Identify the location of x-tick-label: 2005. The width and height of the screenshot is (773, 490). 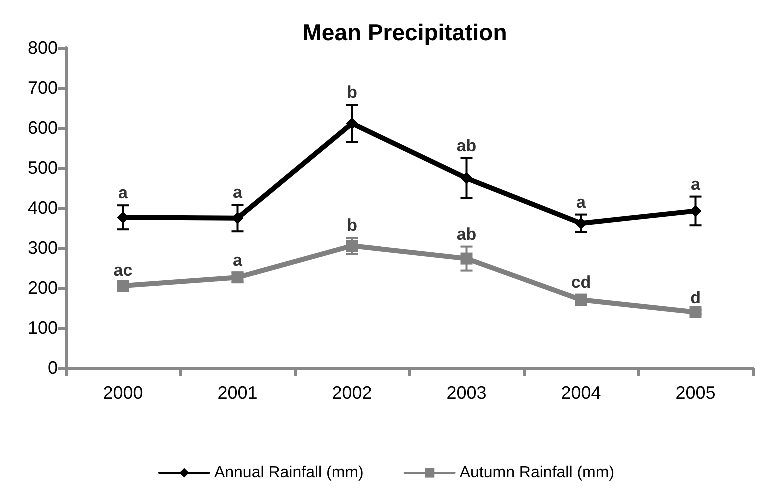
(696, 393).